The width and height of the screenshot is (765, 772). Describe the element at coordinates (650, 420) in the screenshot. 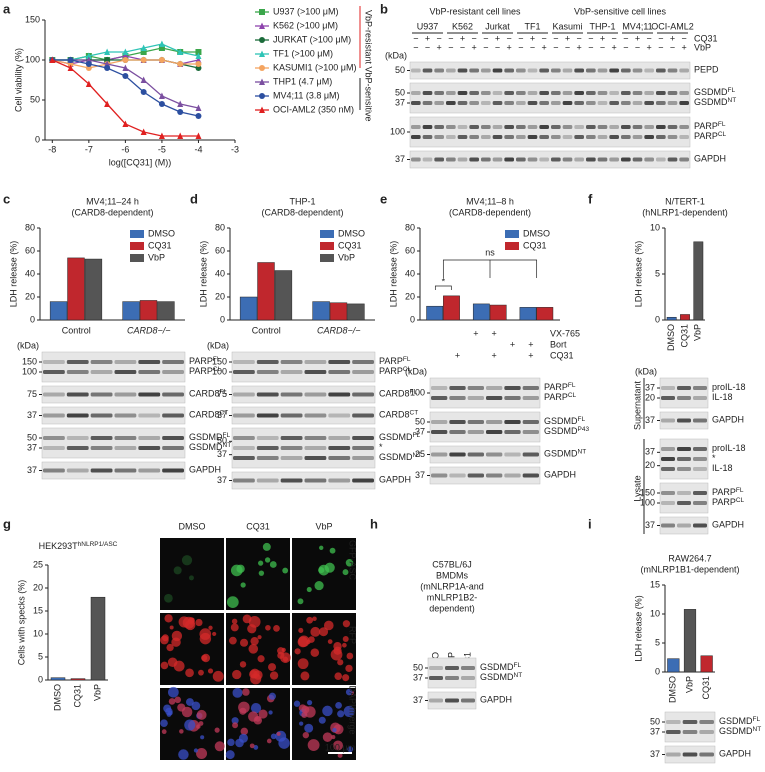

I see `kda-marker: 37` at that location.